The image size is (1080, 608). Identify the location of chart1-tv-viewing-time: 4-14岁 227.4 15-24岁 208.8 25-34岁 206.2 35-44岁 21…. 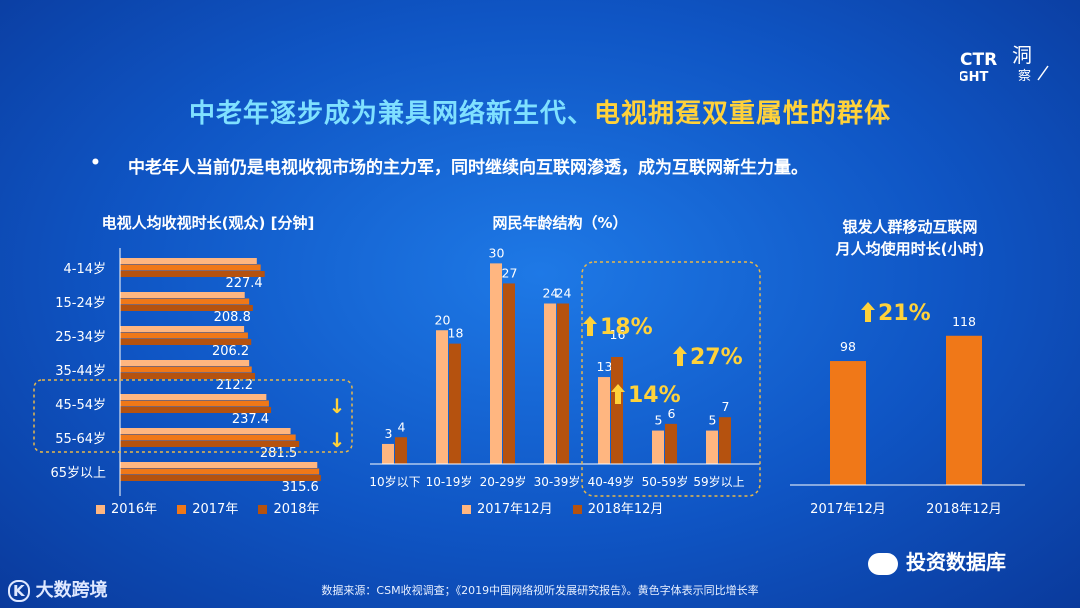
(193, 372).